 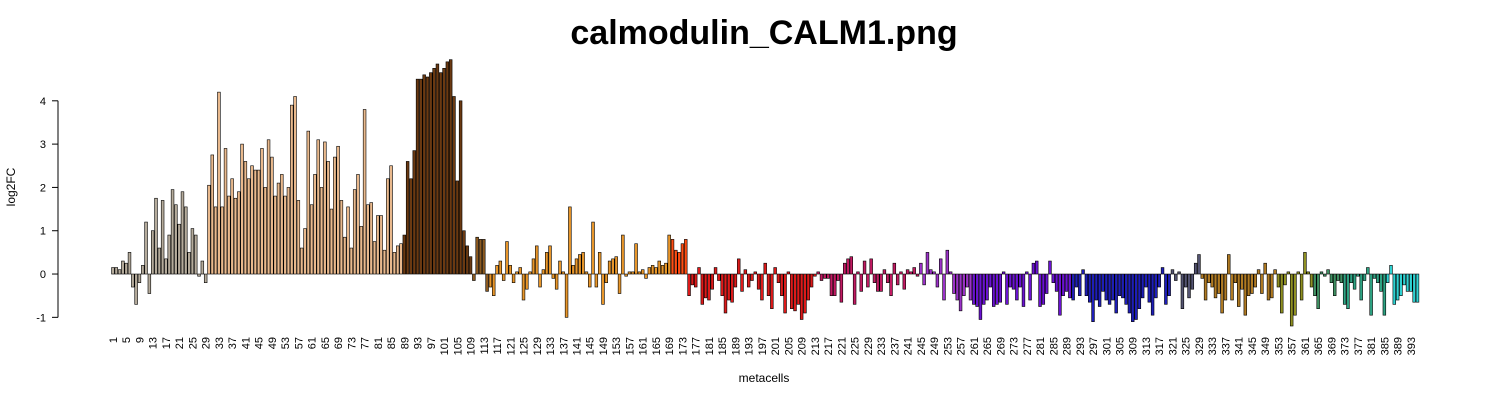 What do you see at coordinates (829, 346) in the screenshot?
I see `x-tick-label: 217` at bounding box center [829, 346].